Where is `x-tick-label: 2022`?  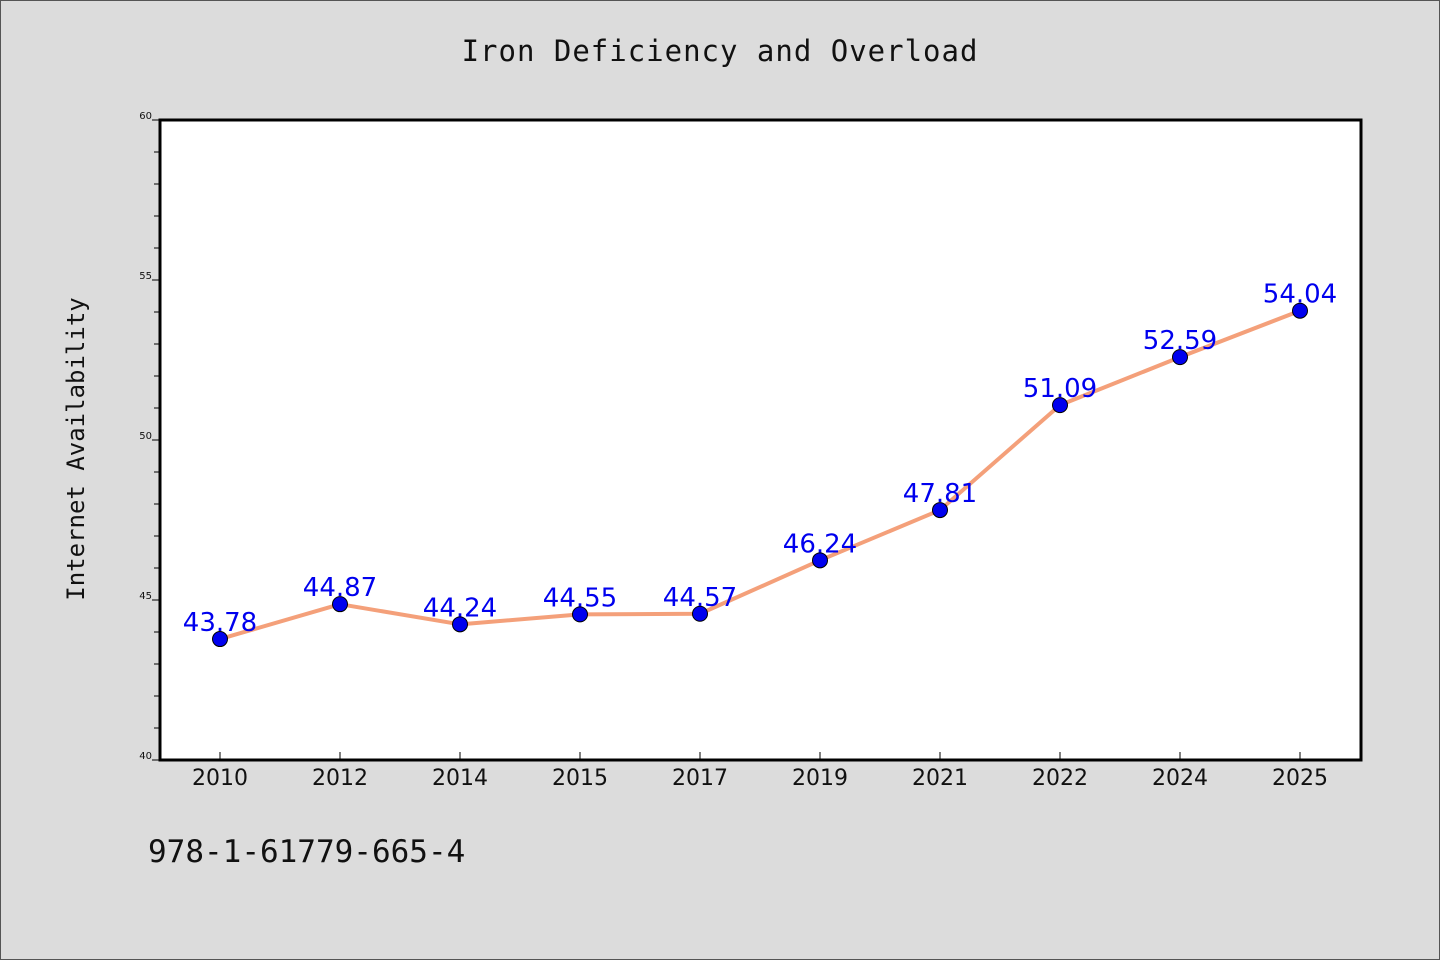
x-tick-label: 2022 is located at coordinates (1060, 778).